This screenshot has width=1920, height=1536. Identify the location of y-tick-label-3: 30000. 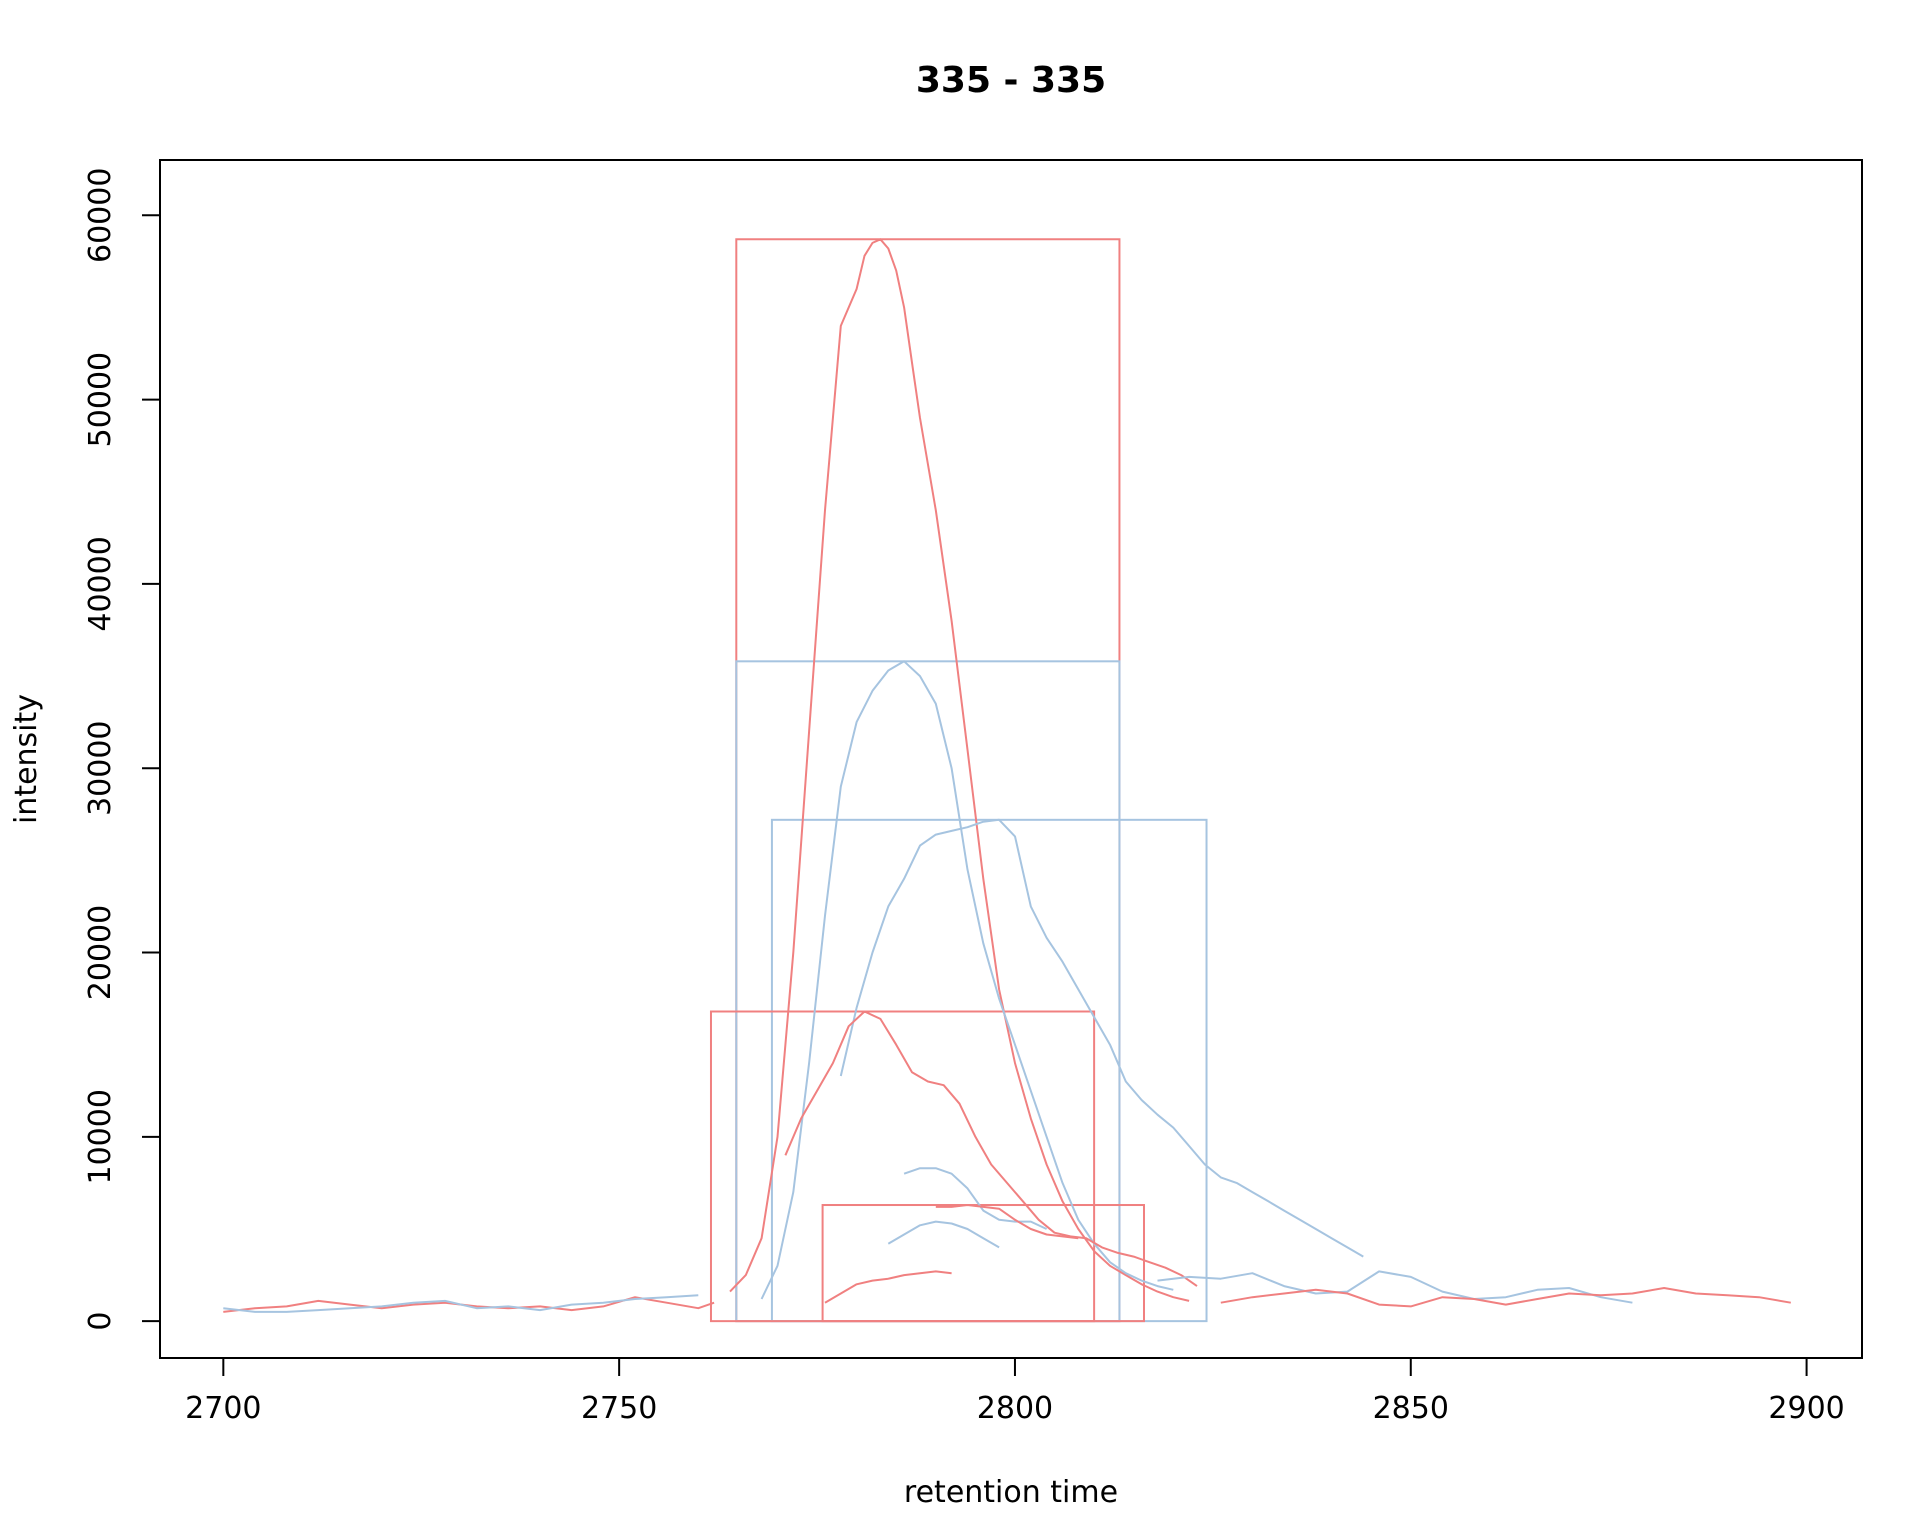
(100, 767).